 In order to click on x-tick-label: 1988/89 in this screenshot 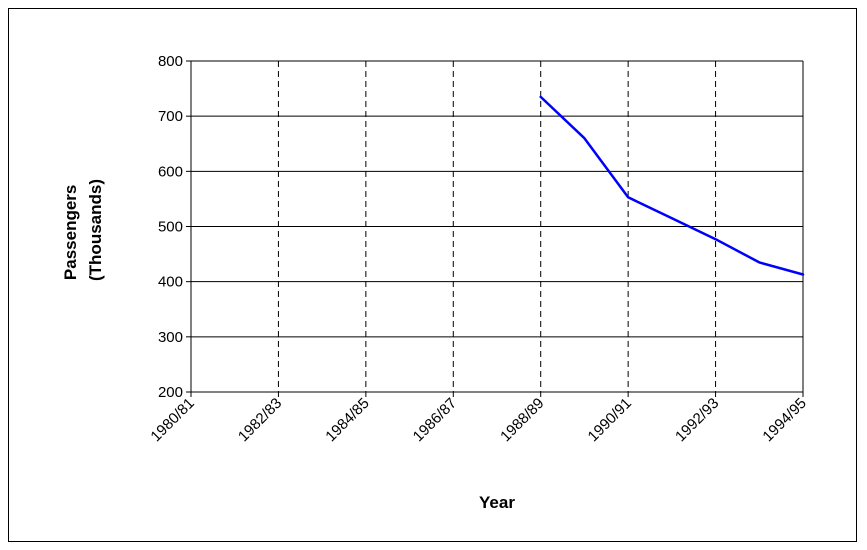, I will do `click(522, 420)`.